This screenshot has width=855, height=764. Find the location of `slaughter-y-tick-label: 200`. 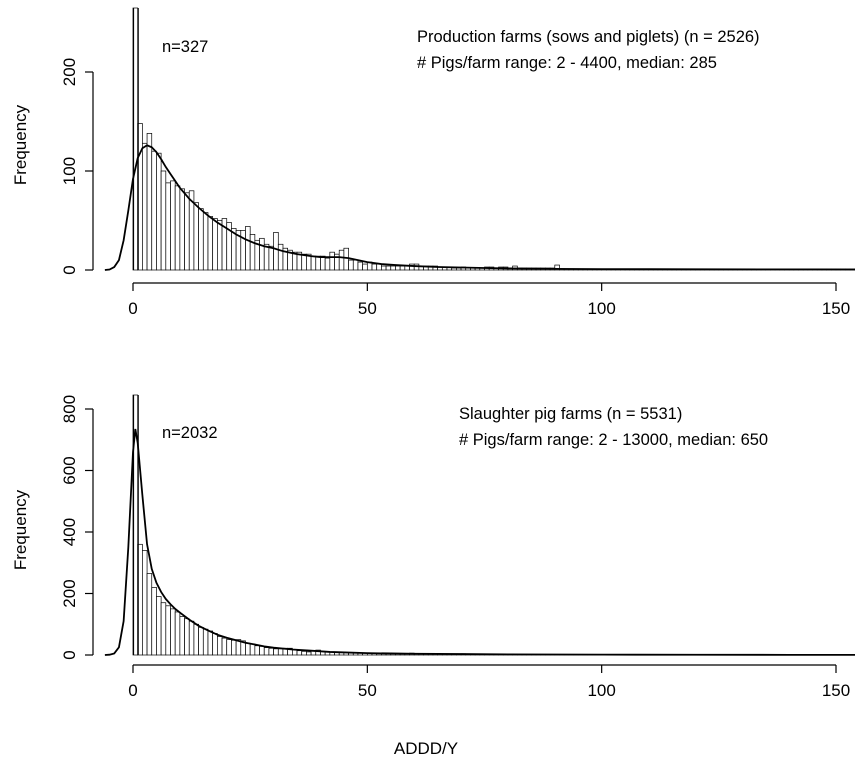

slaughter-y-tick-label: 200 is located at coordinates (69, 593).